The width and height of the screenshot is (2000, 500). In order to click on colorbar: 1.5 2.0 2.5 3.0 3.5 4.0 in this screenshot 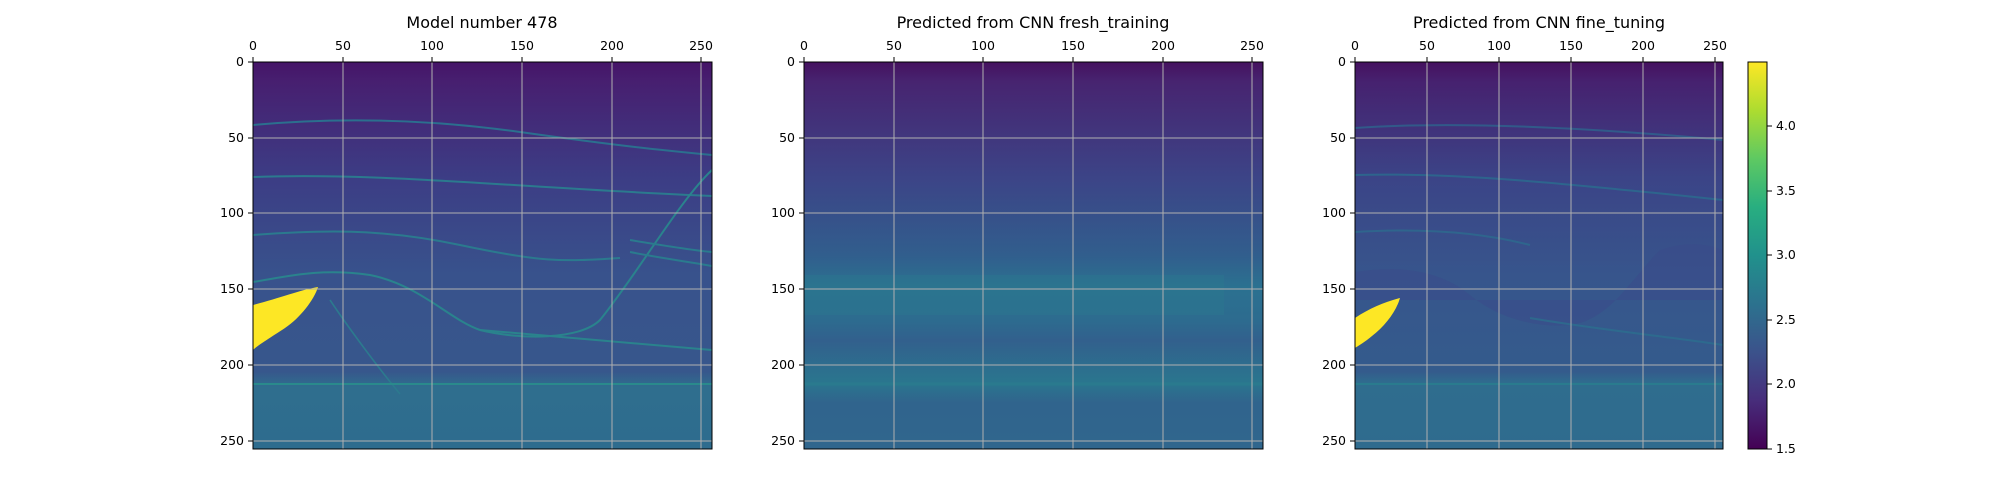, I will do `click(1771, 258)`.